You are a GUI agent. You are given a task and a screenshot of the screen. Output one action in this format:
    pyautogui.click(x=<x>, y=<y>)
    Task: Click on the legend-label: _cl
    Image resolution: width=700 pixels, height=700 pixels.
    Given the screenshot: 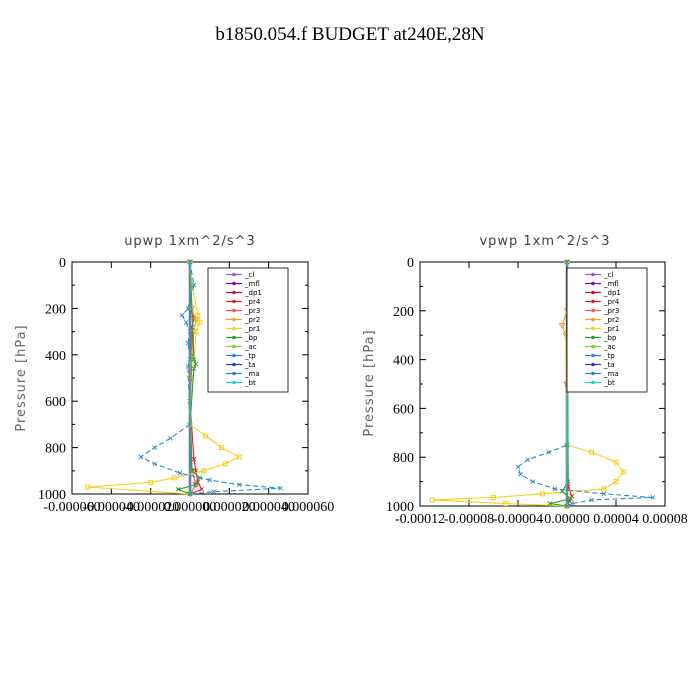 What is the action you would take?
    pyautogui.click(x=608, y=275)
    